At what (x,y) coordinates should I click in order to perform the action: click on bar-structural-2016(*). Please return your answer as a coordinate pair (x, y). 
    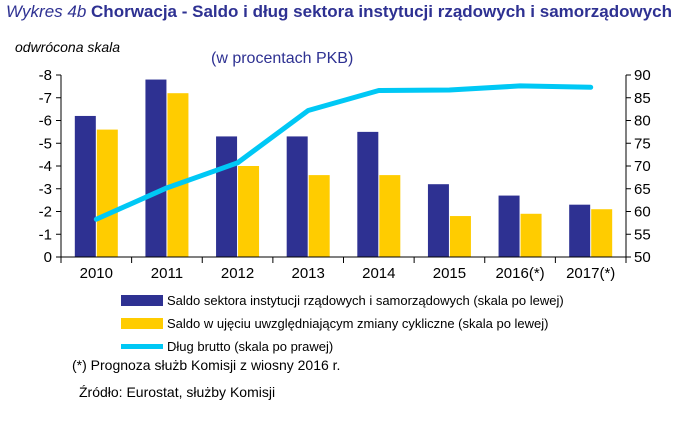
    Looking at the image, I should click on (531, 235).